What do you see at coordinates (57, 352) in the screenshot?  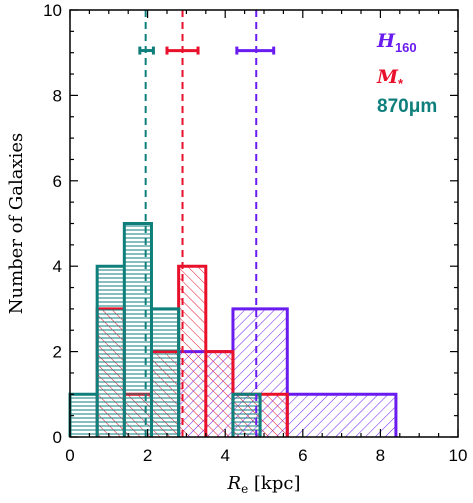 I see `y-tick-label-2: 2` at bounding box center [57, 352].